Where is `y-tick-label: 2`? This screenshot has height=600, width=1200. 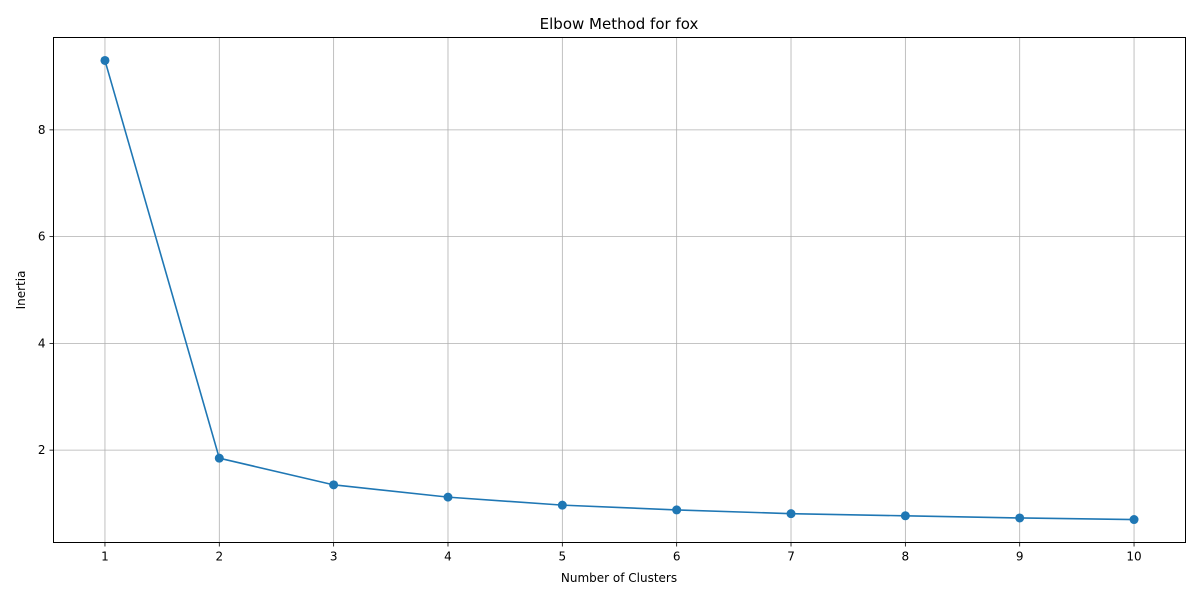 y-tick-label: 2 is located at coordinates (42, 450).